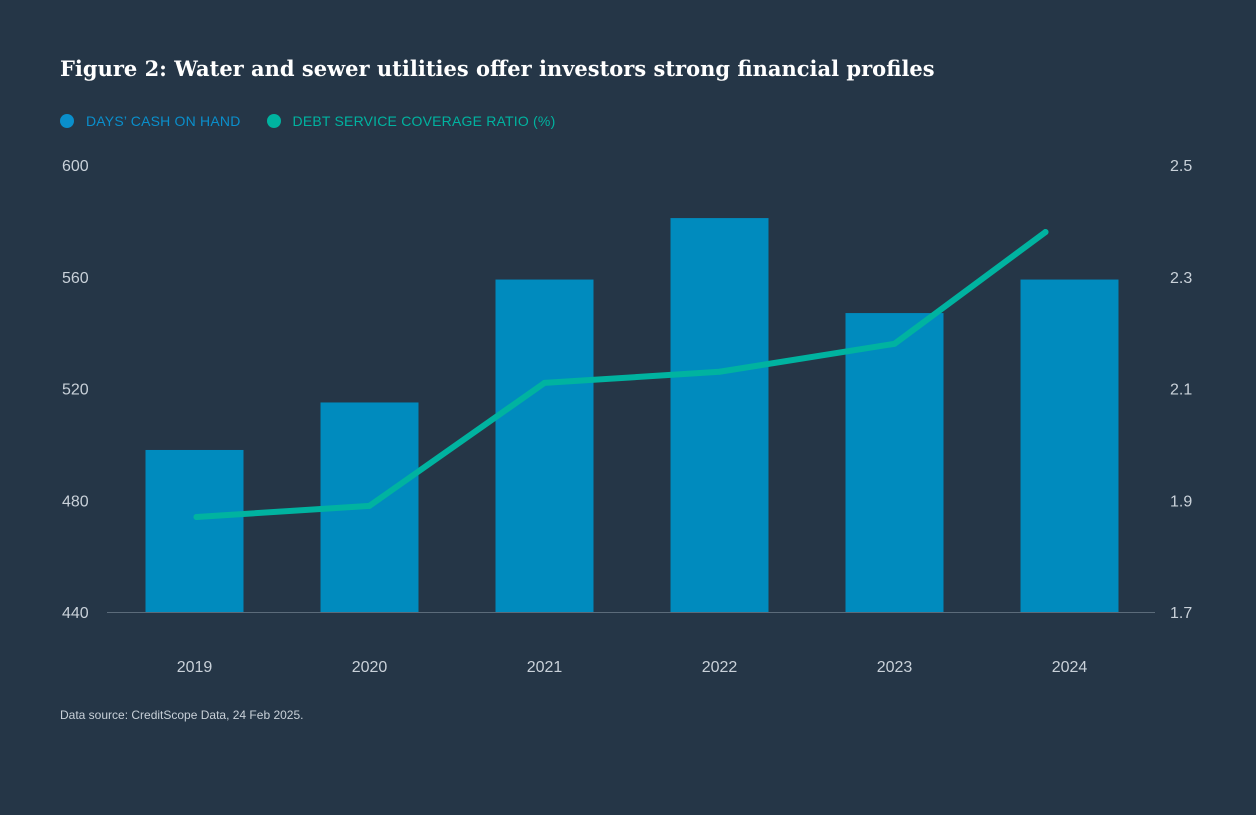 This screenshot has width=1256, height=815. What do you see at coordinates (196, 517) in the screenshot?
I see `coverage-point-2019` at bounding box center [196, 517].